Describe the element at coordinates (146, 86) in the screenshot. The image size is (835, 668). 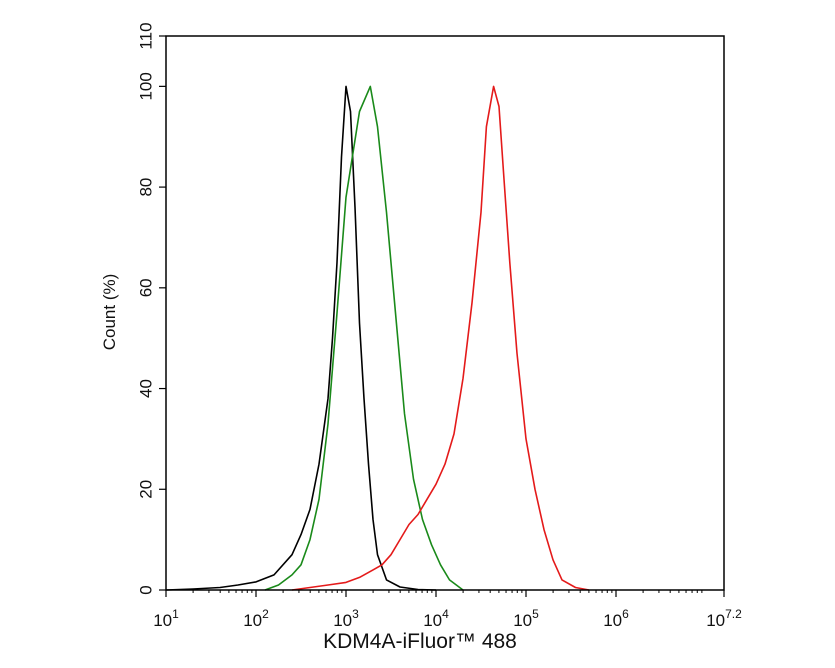
I see `y-tick-label: 100` at that location.